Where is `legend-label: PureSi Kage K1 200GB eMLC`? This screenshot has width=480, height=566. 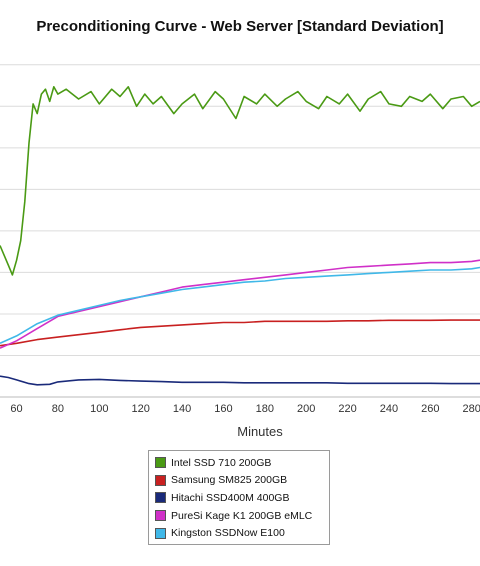 legend-label: PureSi Kage K1 200GB eMLC is located at coordinates (242, 515).